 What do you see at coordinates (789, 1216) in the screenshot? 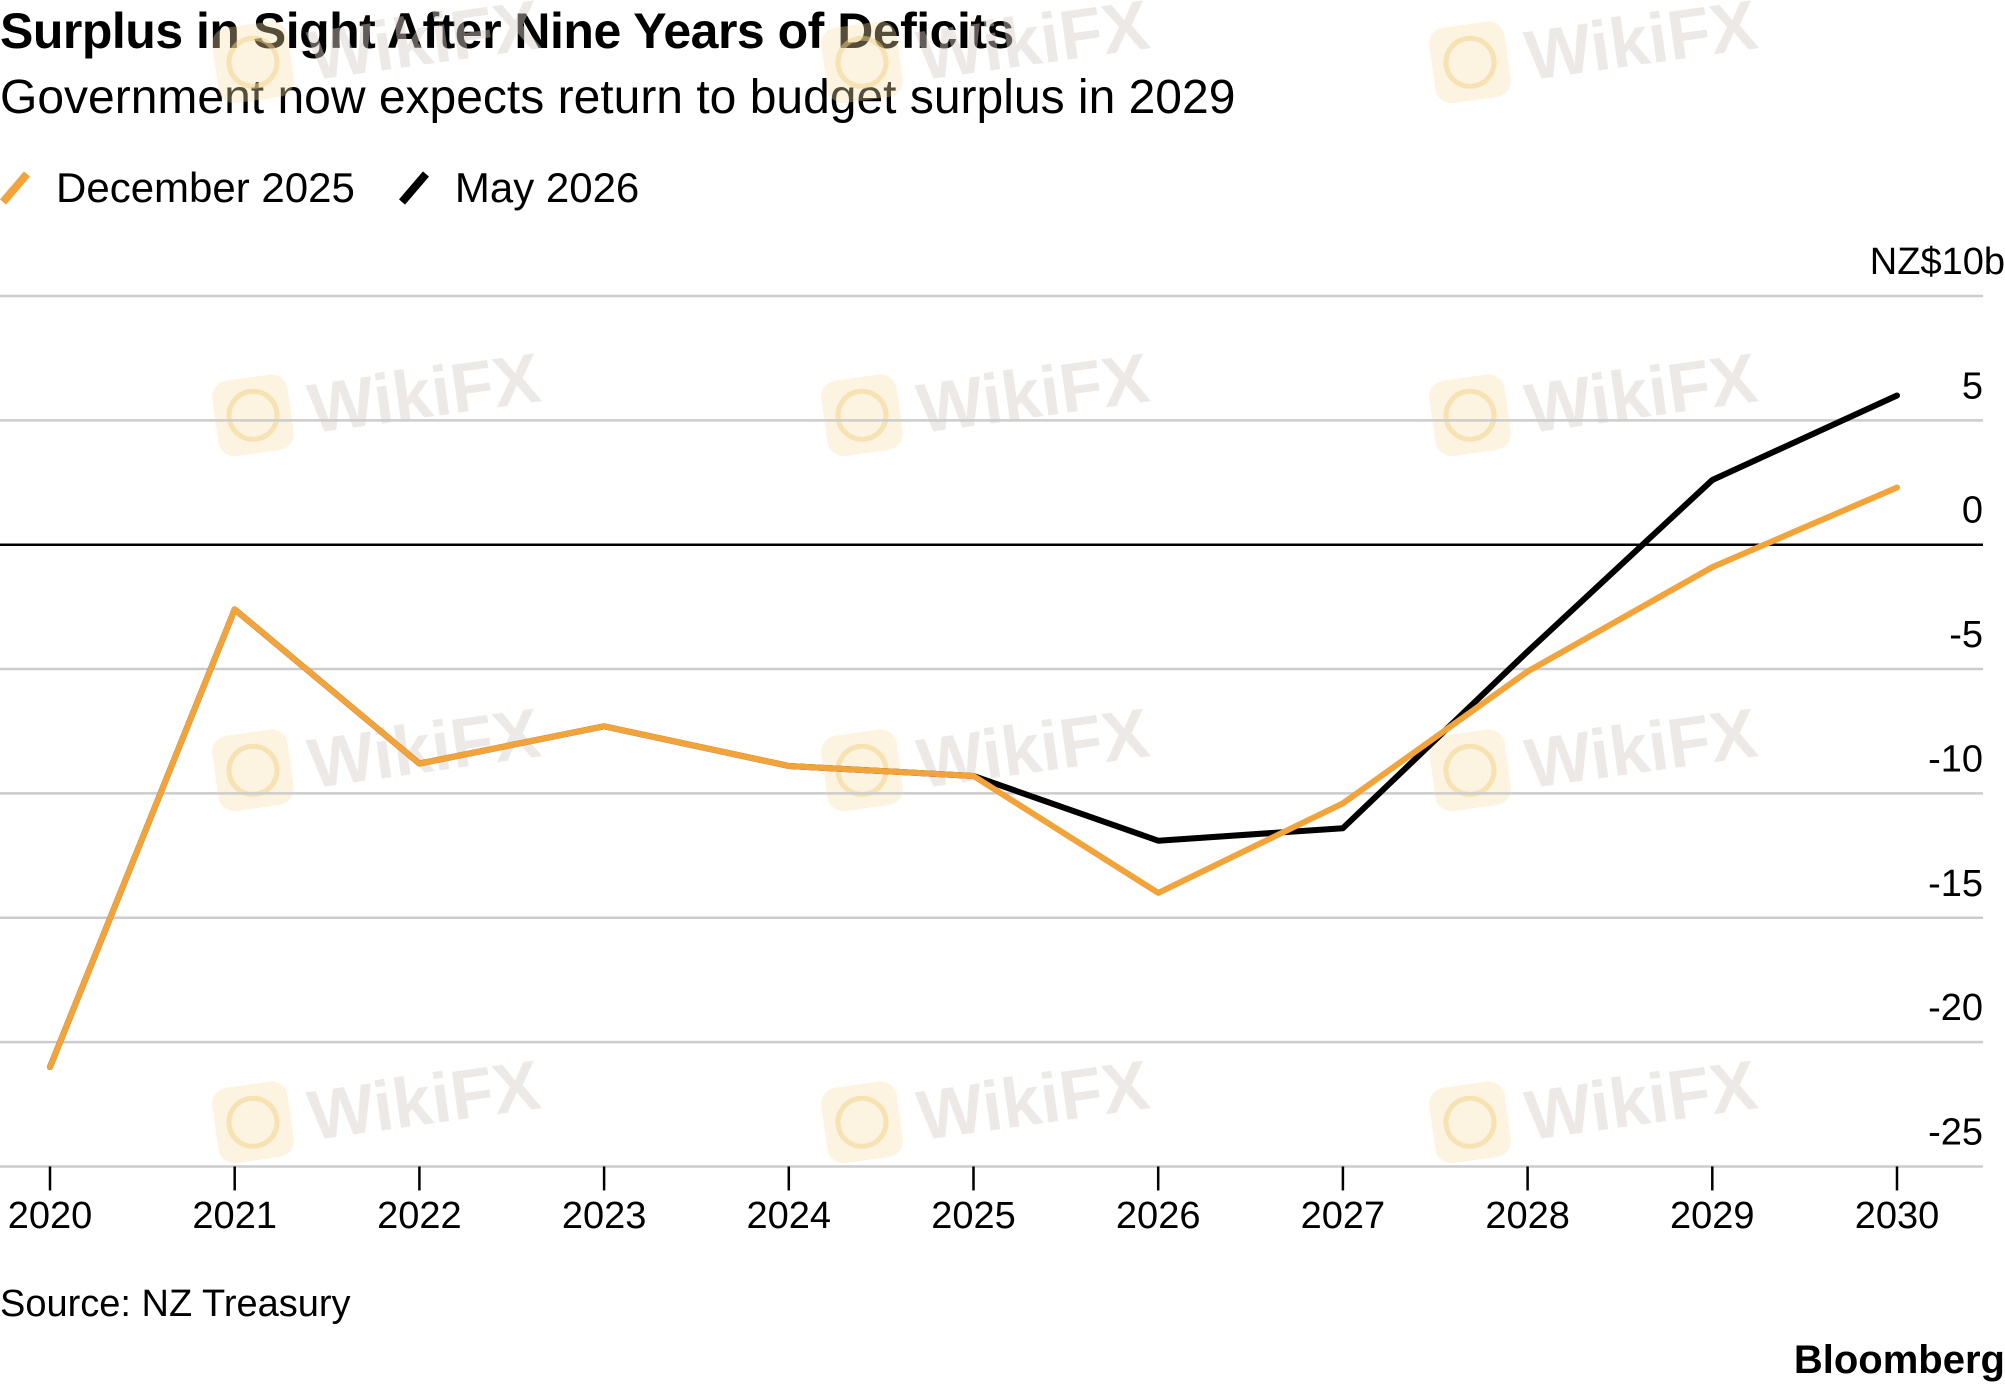
I see `x-tick-label: 2024` at bounding box center [789, 1216].